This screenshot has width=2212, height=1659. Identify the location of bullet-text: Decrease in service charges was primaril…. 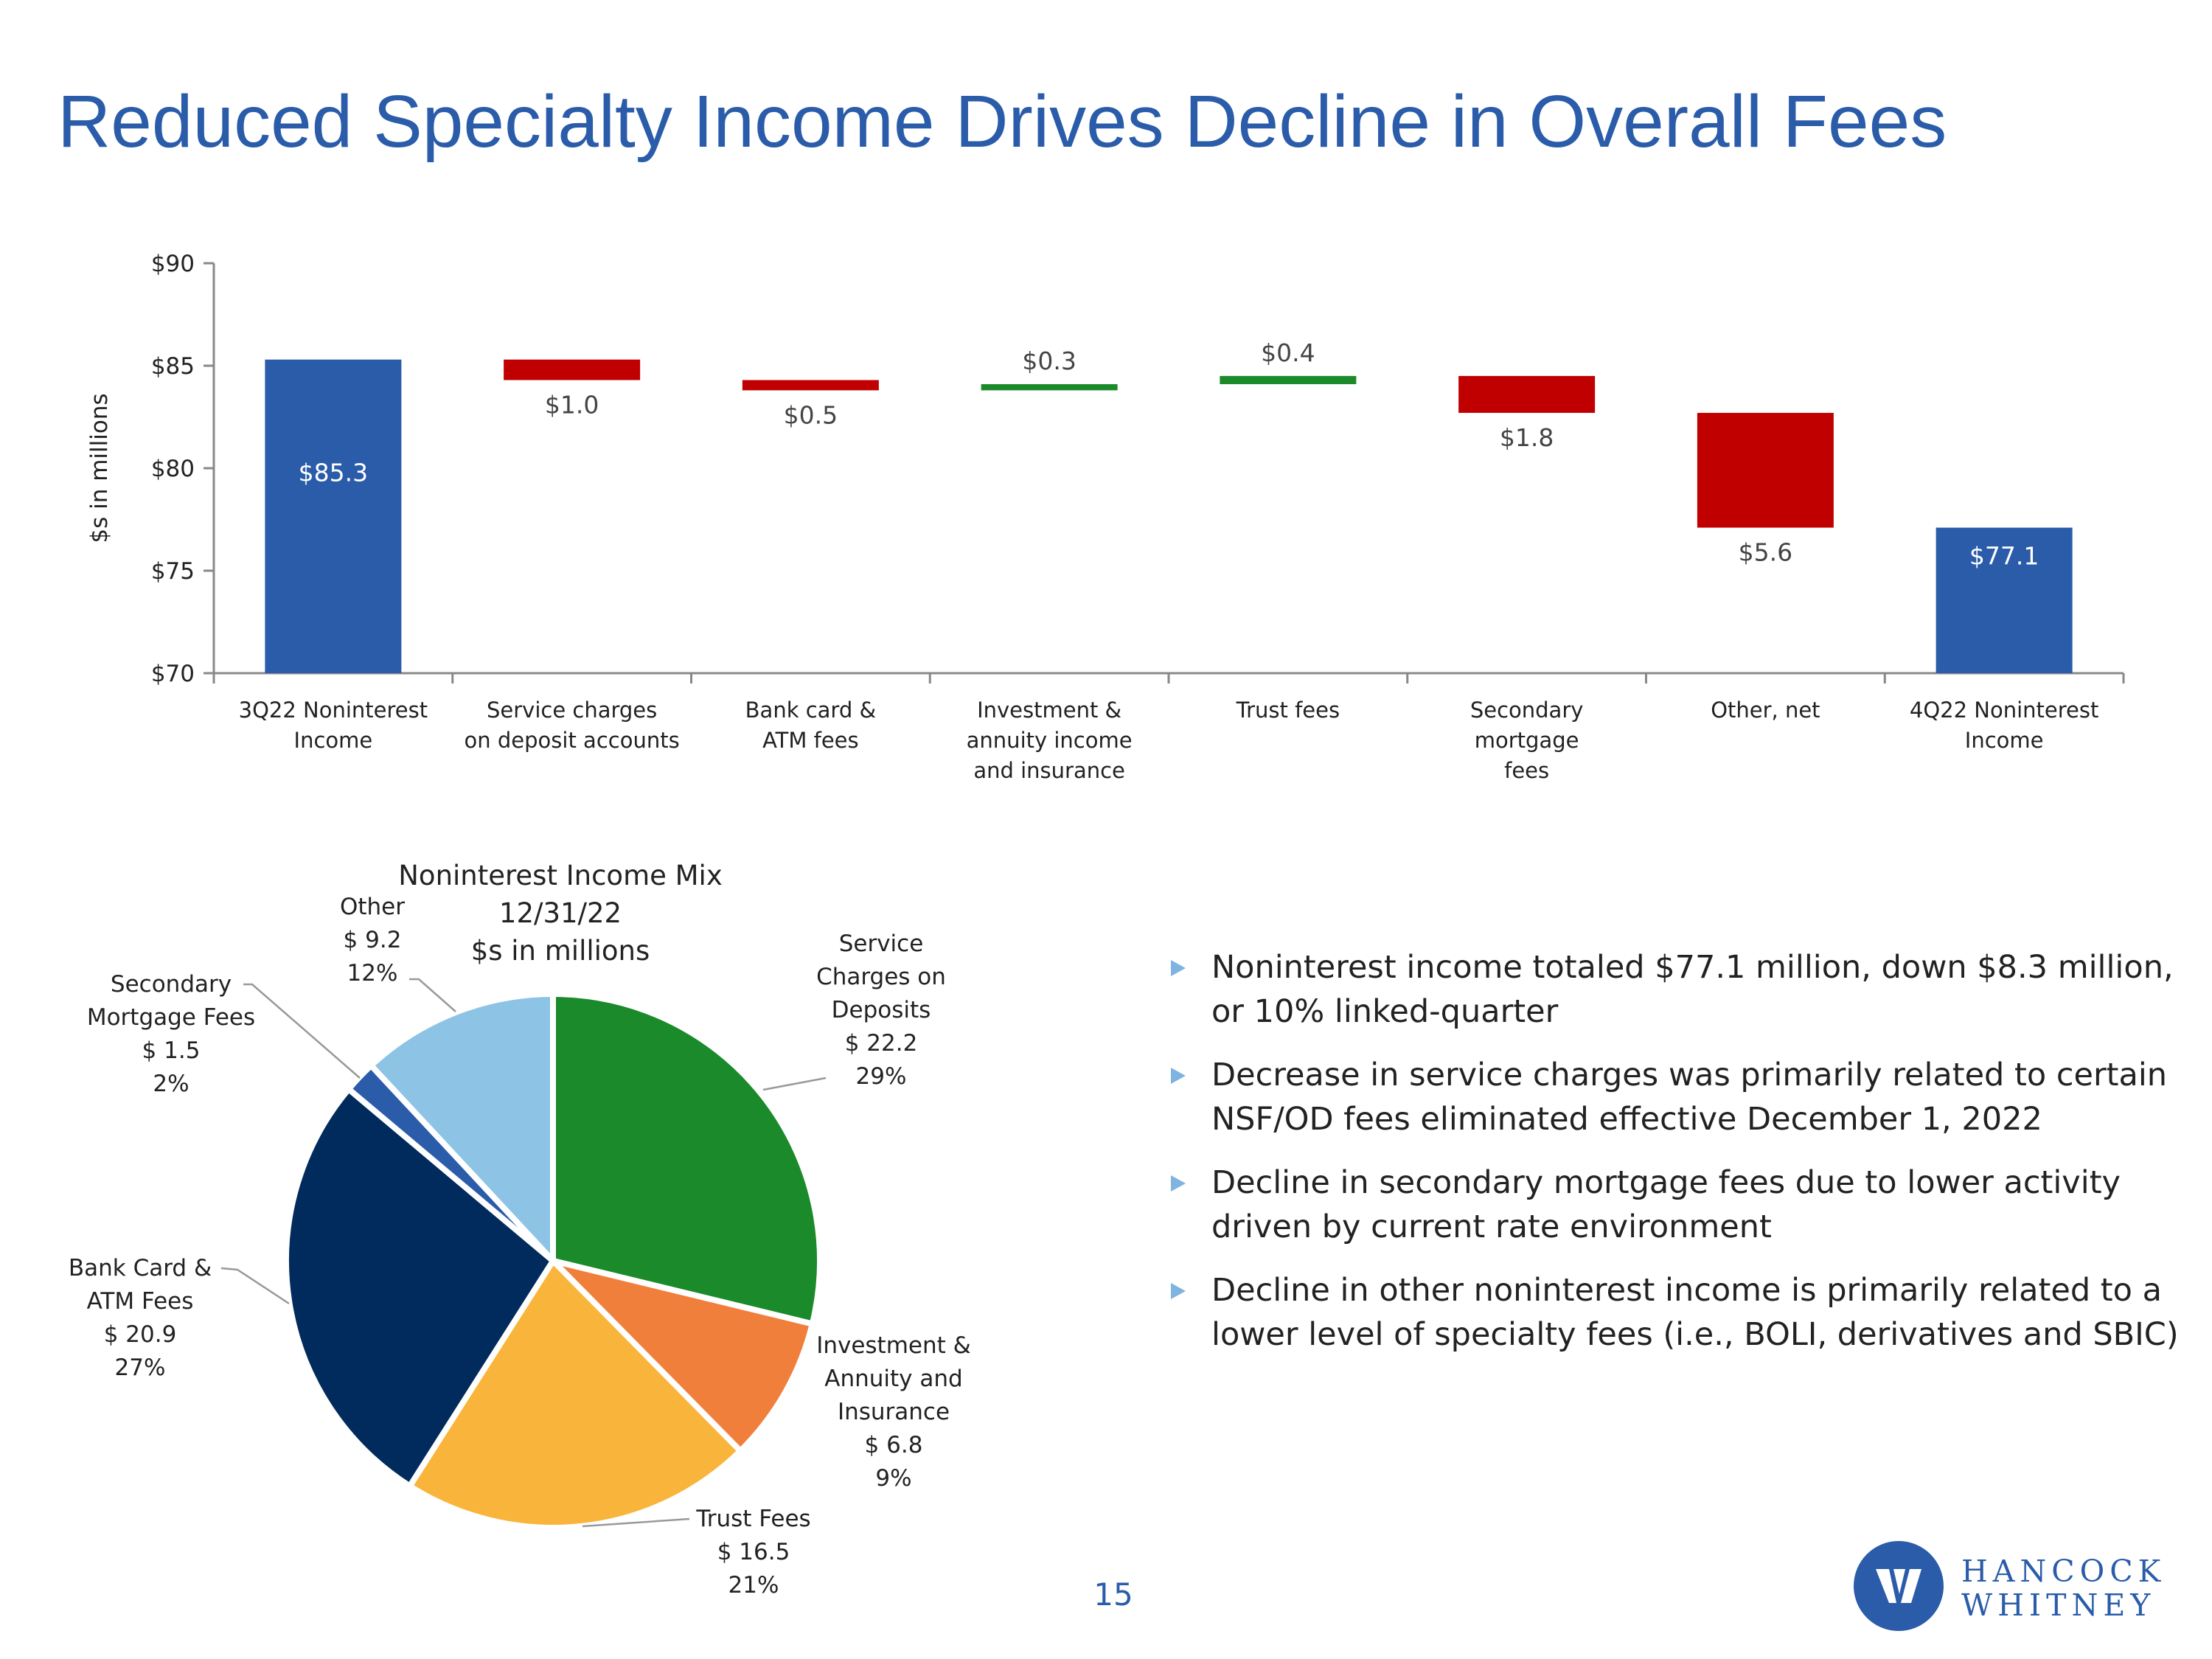
(1689, 1097).